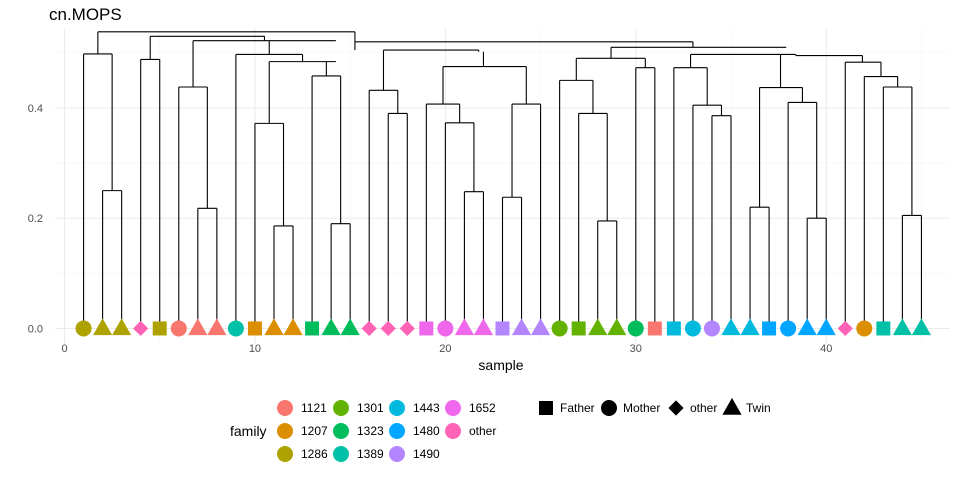 The image size is (960, 480). I want to click on family-legend-item: 1286, so click(302, 454).